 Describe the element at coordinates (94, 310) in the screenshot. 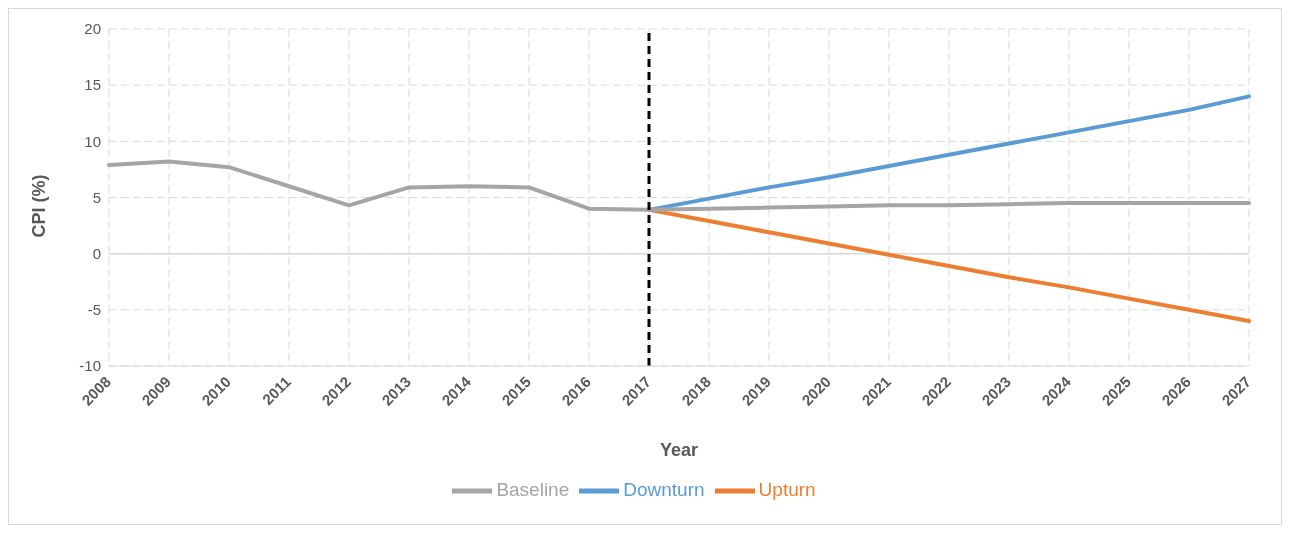

I see `y-tick-label: -5` at that location.